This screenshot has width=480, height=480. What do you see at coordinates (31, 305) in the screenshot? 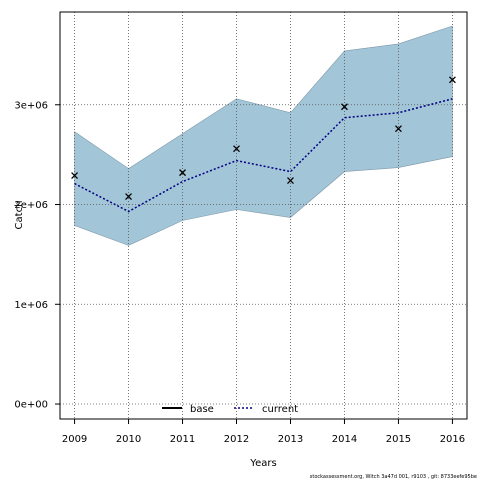
I see `y-tick-label: 1e+06` at bounding box center [31, 305].